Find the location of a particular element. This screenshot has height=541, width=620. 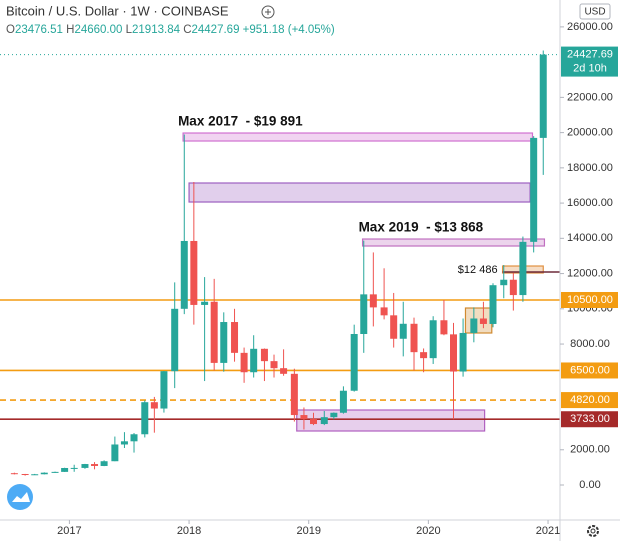

y-tick-label: 14000.00 is located at coordinates (590, 238).